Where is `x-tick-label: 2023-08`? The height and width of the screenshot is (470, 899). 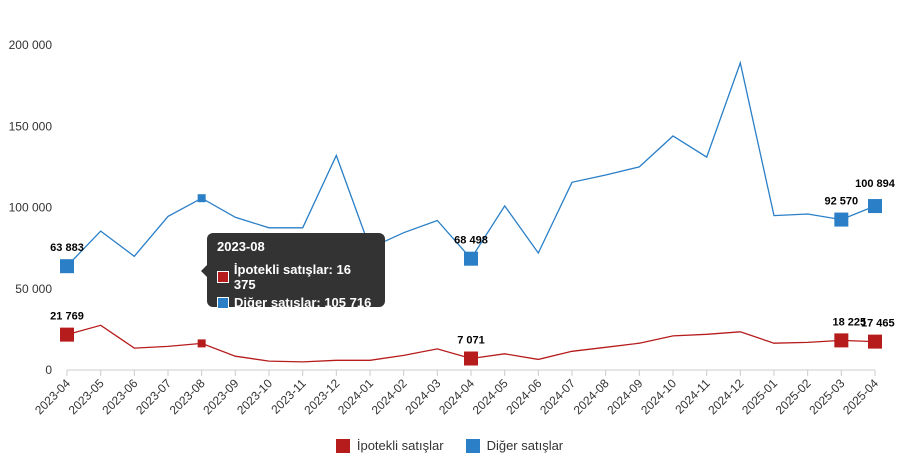
x-tick-label: 2023-08 is located at coordinates (187, 396).